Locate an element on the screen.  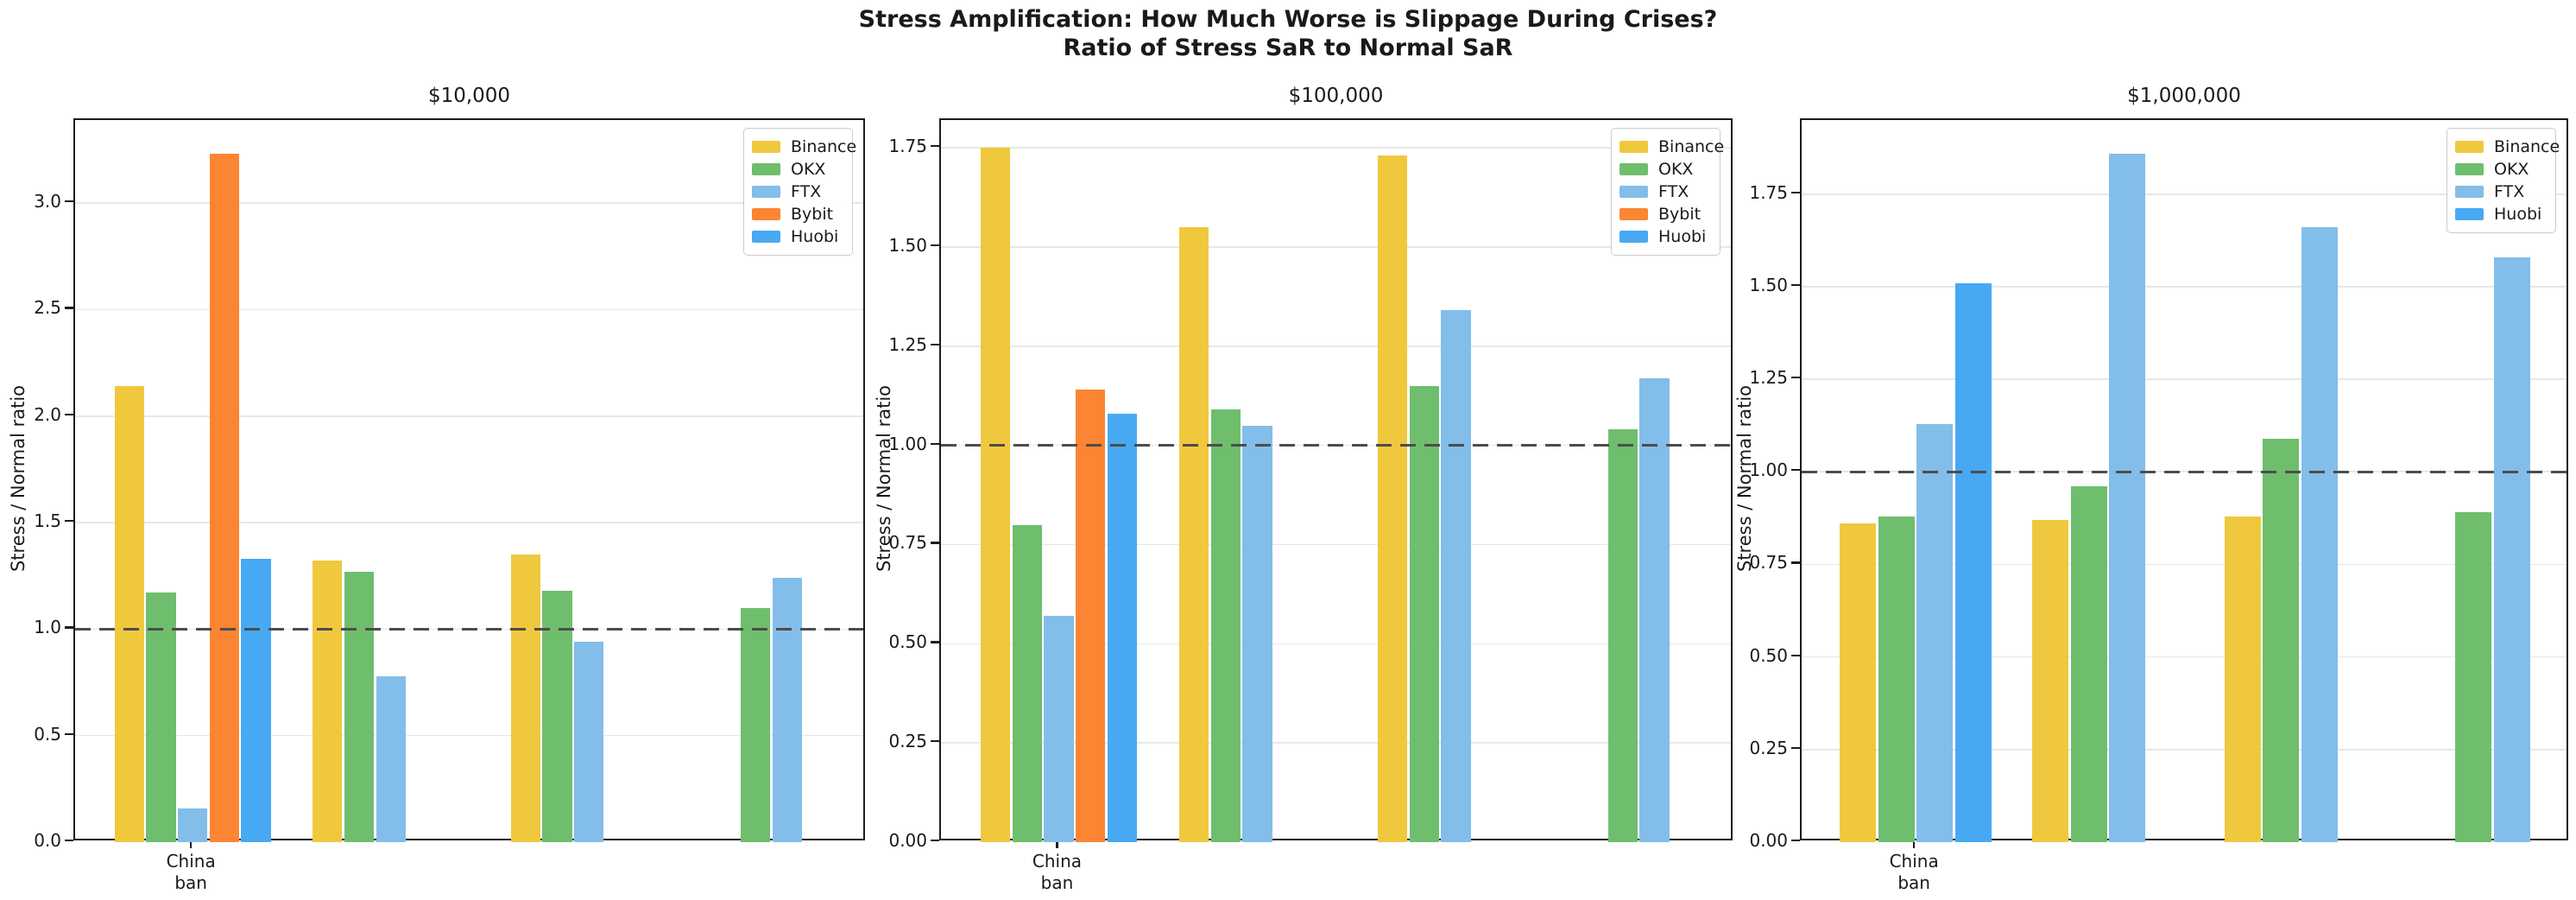
x-tick-label: China ban is located at coordinates (1914, 872).